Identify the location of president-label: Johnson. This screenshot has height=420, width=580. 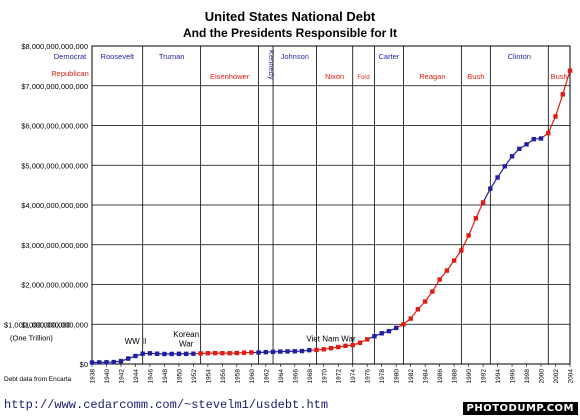
(295, 56).